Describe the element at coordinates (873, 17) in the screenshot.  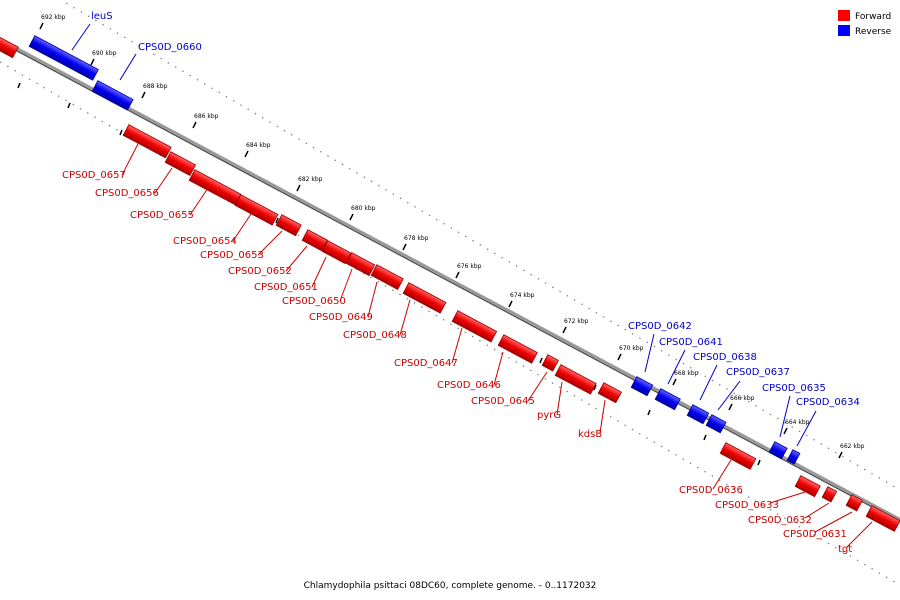
I see `legend-label-forward: Forward` at that location.